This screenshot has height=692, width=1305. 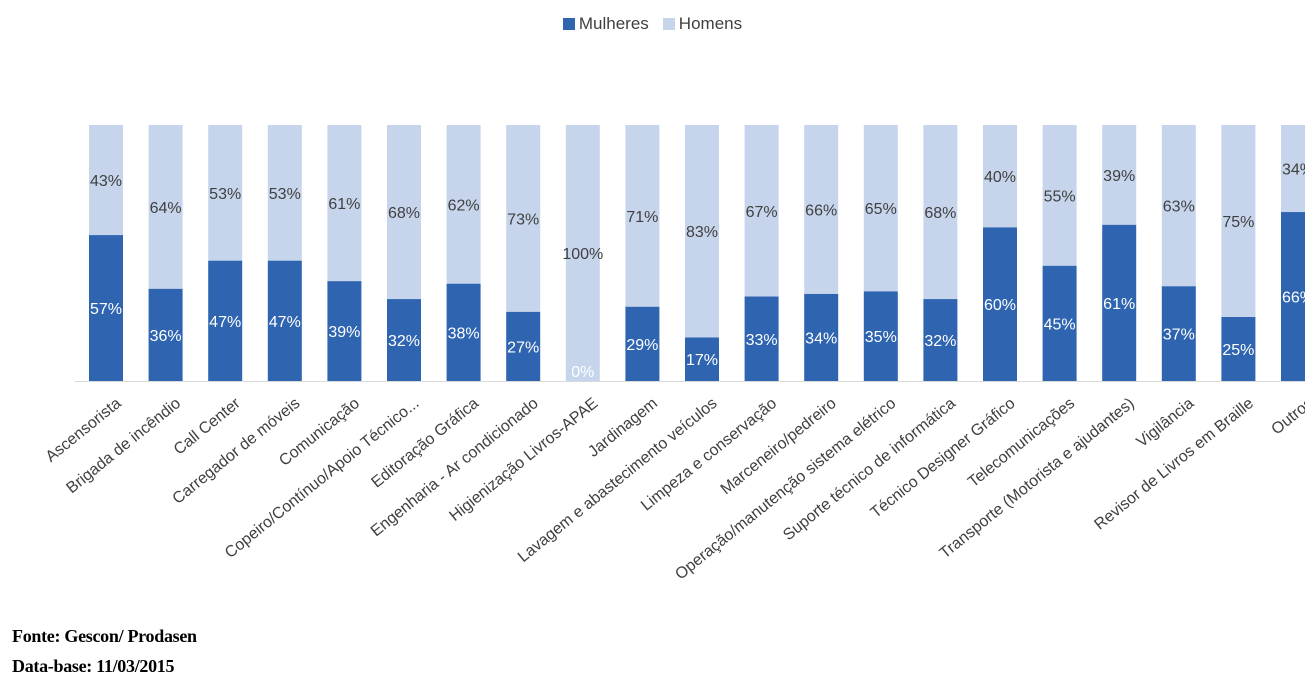 What do you see at coordinates (613, 23) in the screenshot?
I see `legend-label-mulheres: Mulheres` at bounding box center [613, 23].